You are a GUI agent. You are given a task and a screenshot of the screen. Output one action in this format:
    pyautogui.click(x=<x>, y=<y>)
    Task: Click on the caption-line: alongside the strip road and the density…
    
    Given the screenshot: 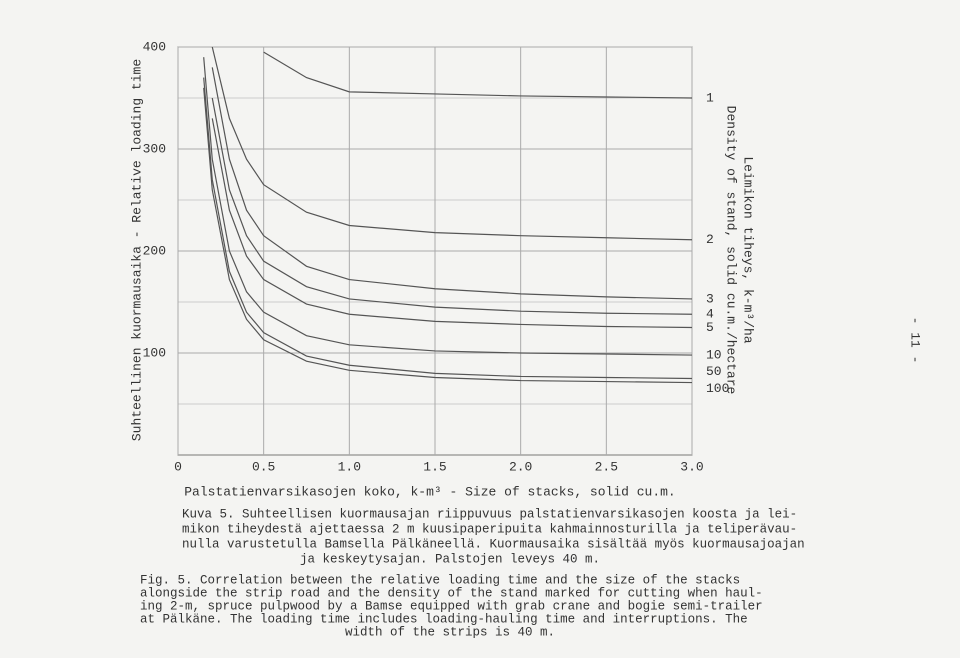 What is the action you would take?
    pyautogui.click(x=451, y=593)
    